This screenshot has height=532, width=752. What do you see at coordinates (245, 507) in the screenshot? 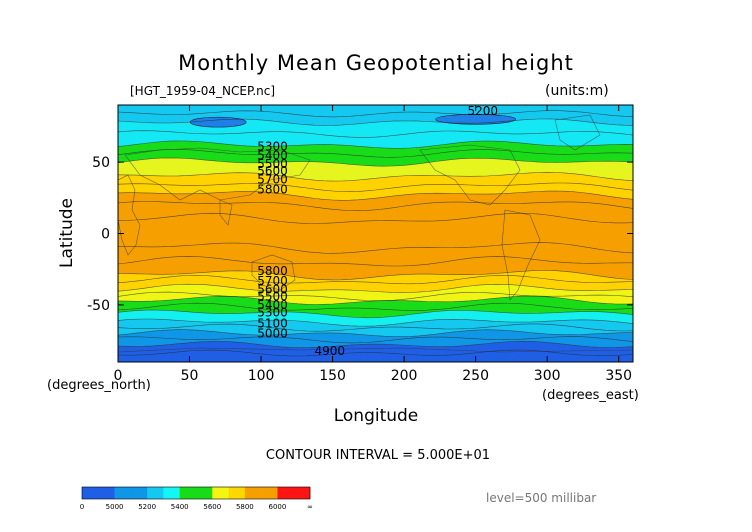
I see `colorbar-tick-label: 5800` at bounding box center [245, 507].